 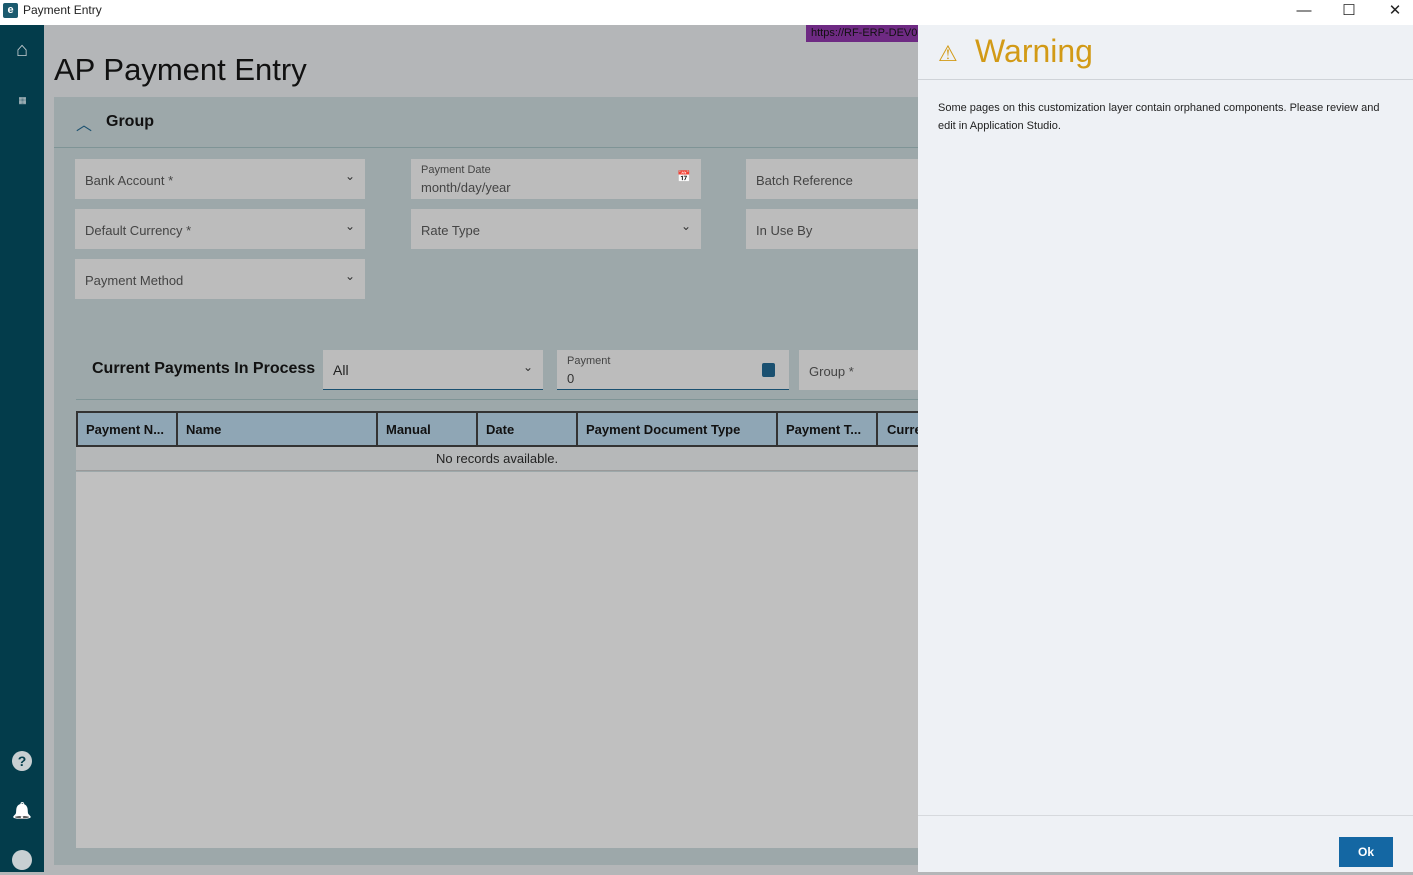 I want to click on warning-header: ⚠ Warning, so click(x=1165, y=52).